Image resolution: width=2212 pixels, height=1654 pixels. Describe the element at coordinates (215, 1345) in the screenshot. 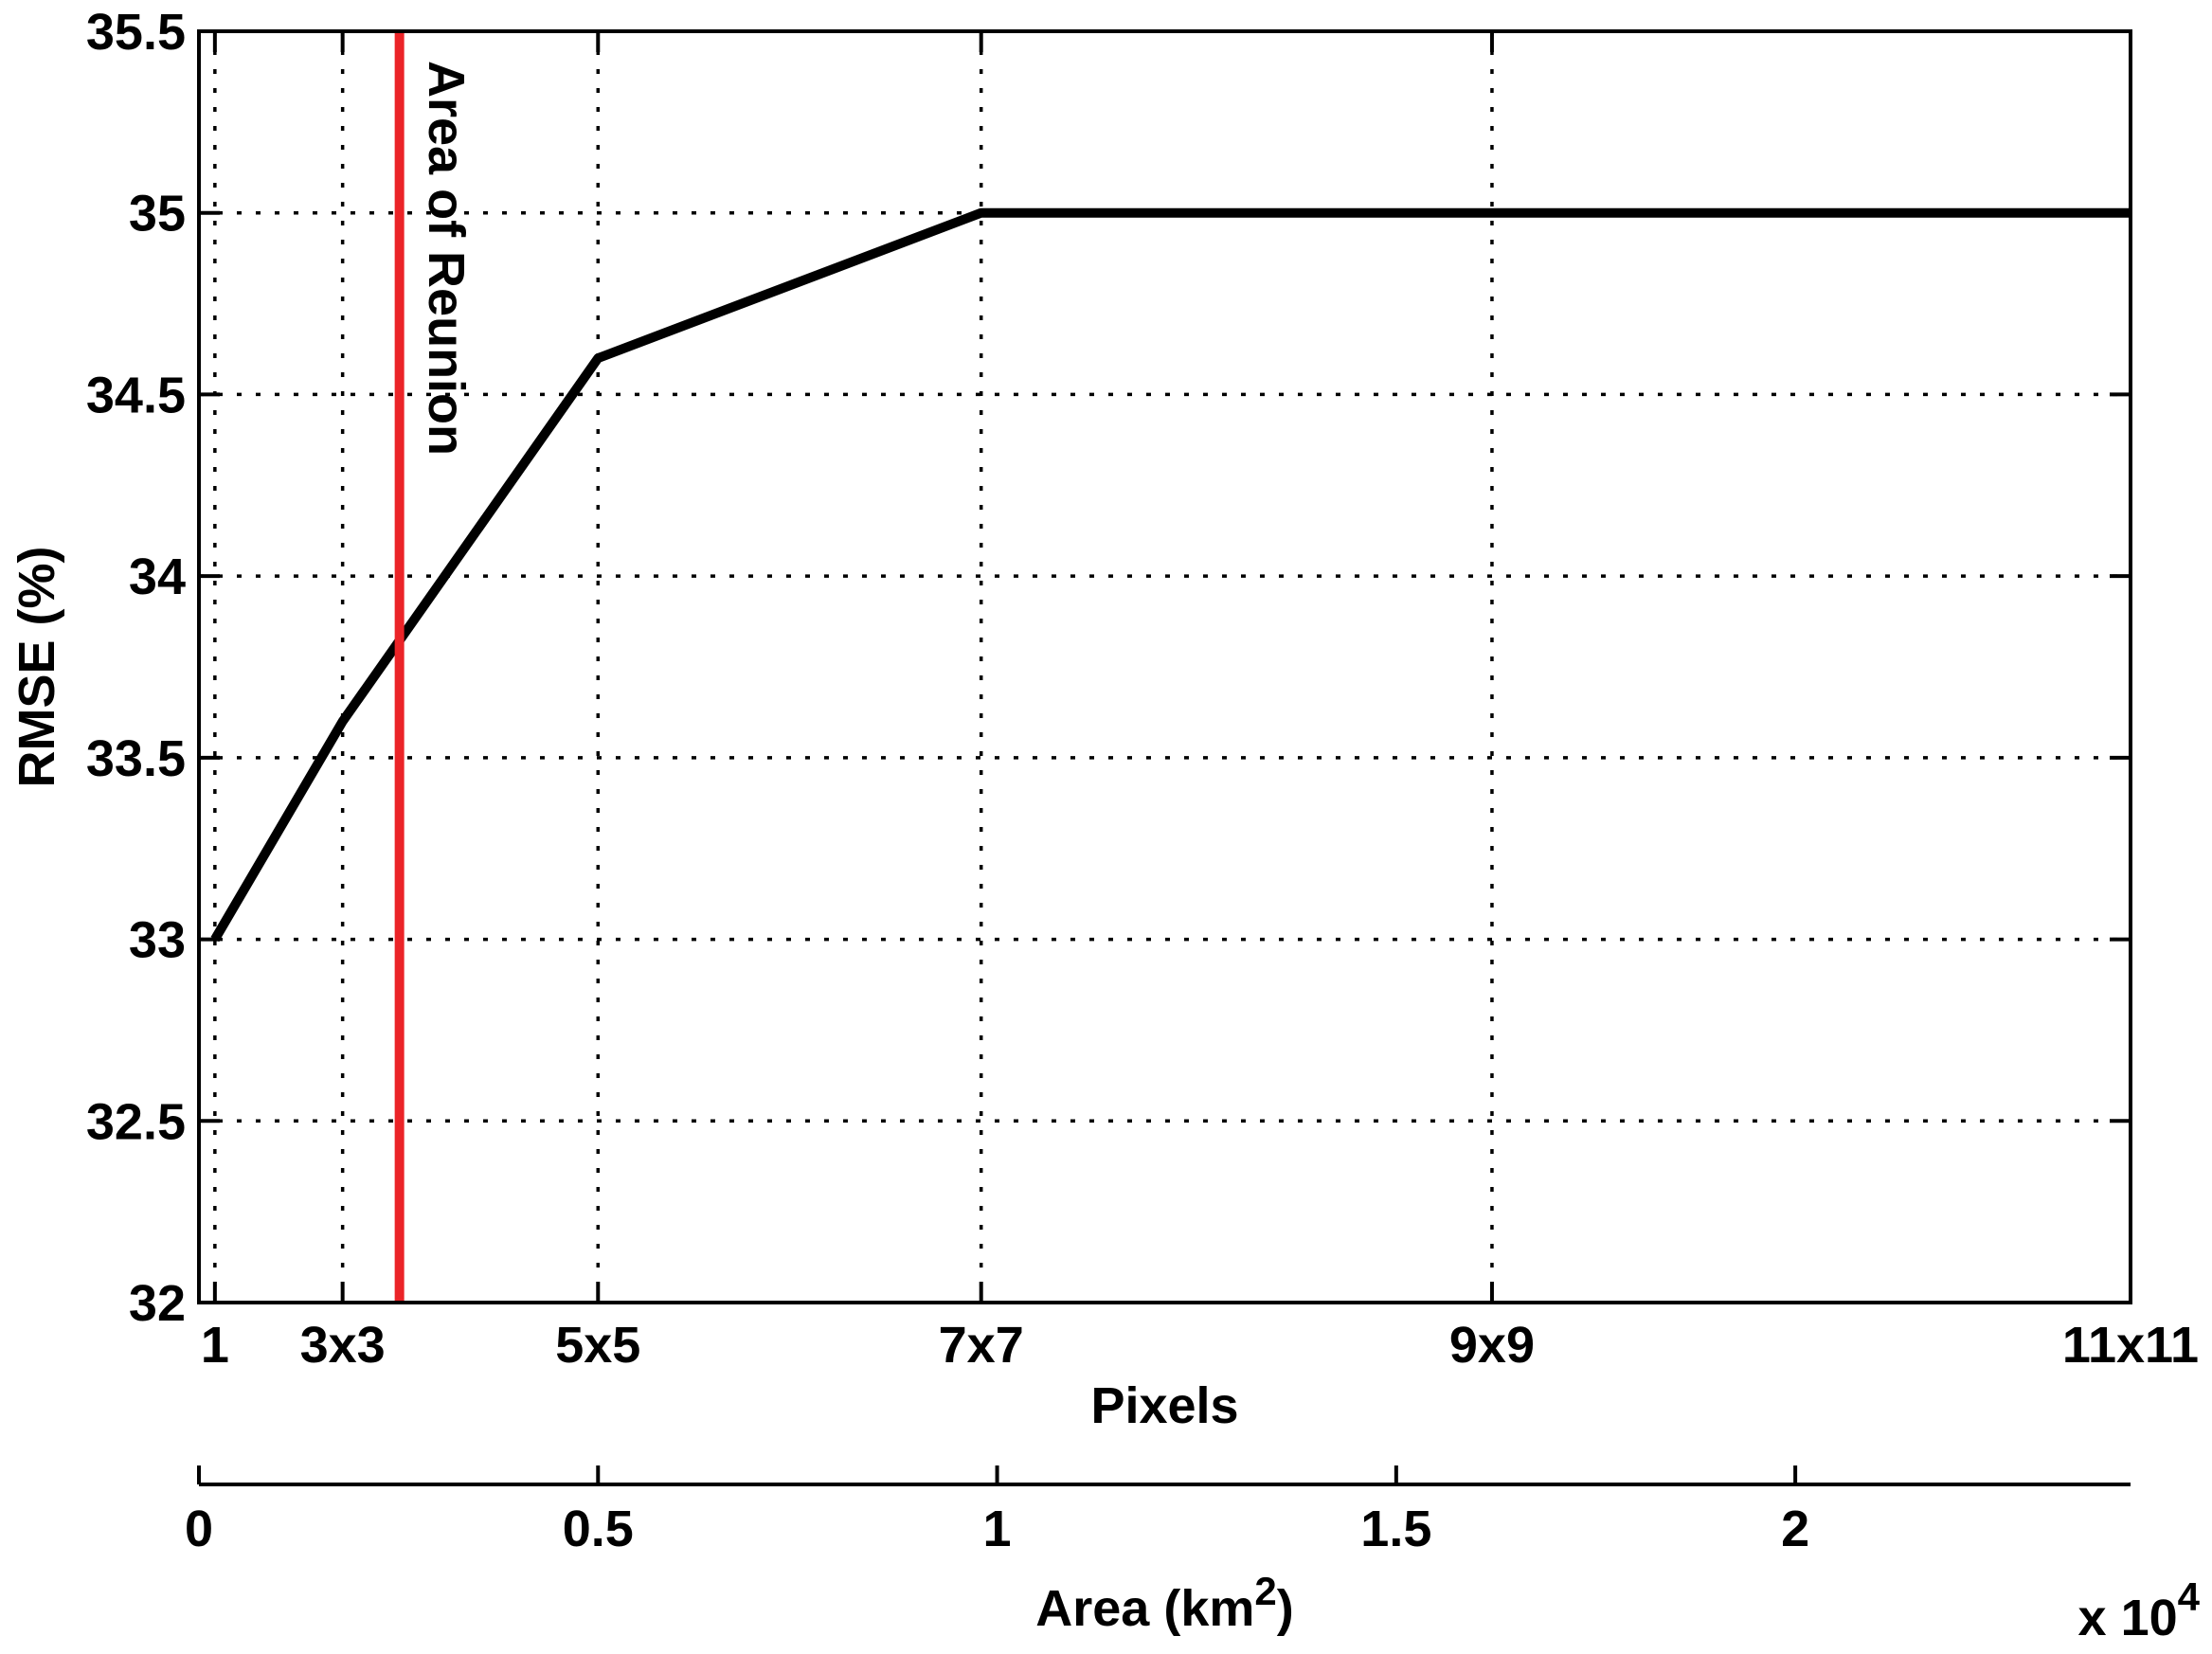

I see `pixels-tick-label: 1` at that location.